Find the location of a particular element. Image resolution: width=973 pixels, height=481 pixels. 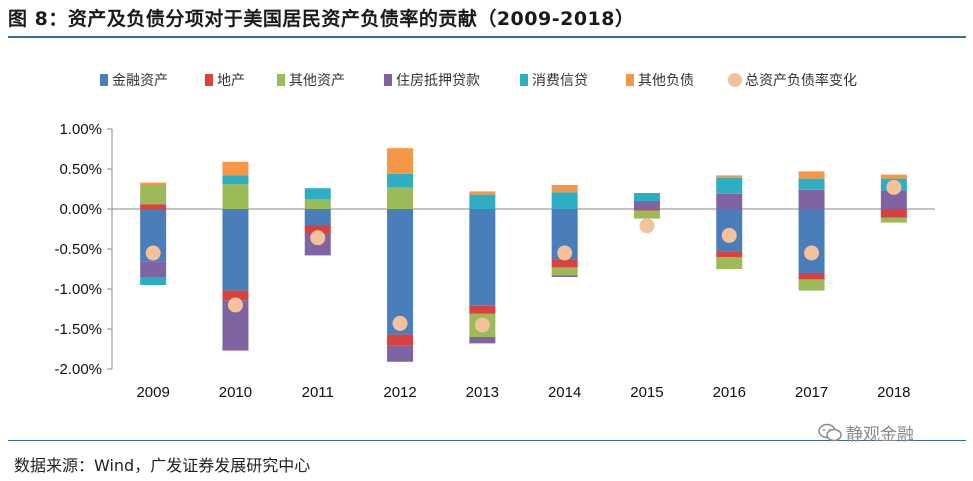

x-tick-label: 2017 is located at coordinates (811, 392).